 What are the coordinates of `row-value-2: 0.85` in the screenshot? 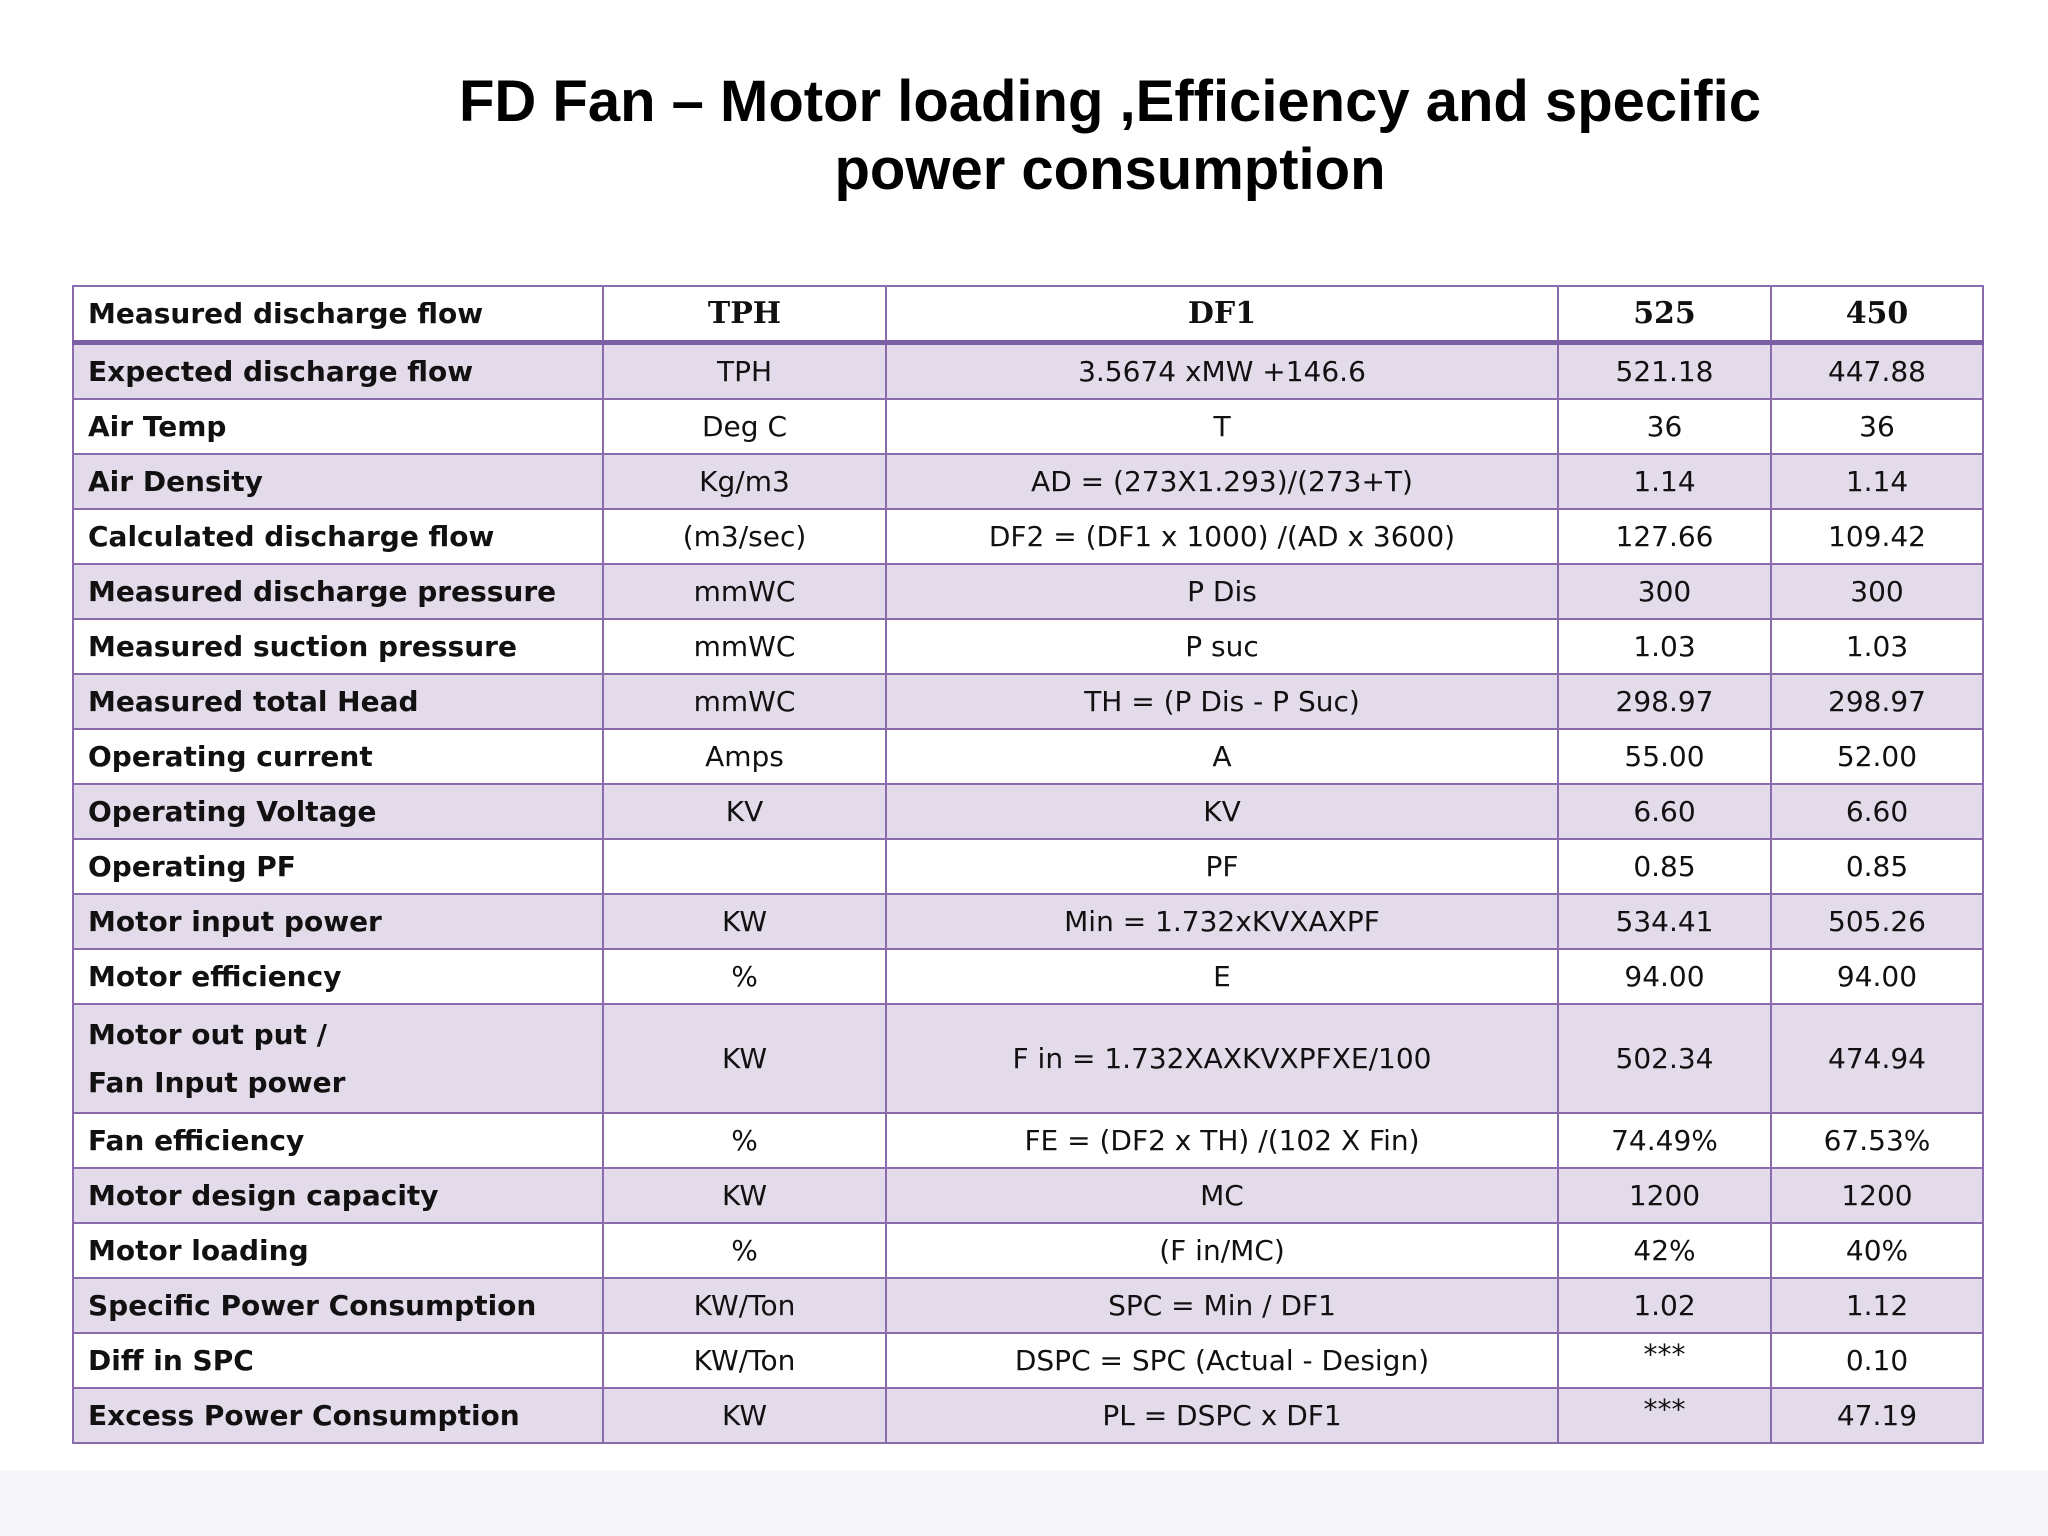 It's located at (1877, 866).